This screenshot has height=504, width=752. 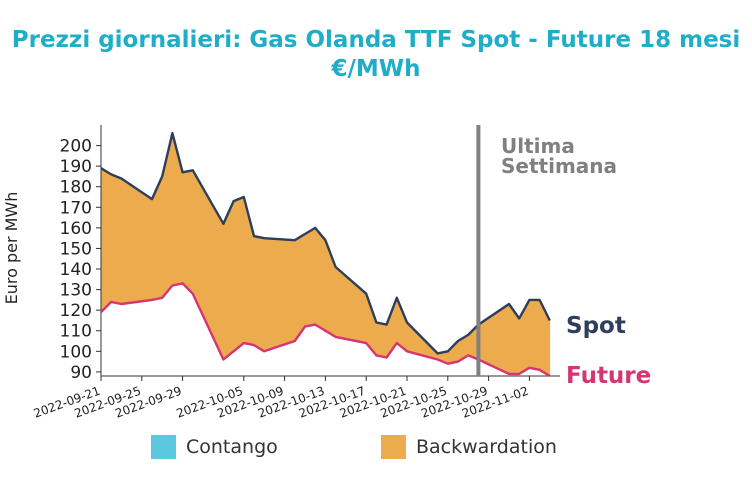 I want to click on chart-title-unit: €/MWh, so click(x=375, y=69).